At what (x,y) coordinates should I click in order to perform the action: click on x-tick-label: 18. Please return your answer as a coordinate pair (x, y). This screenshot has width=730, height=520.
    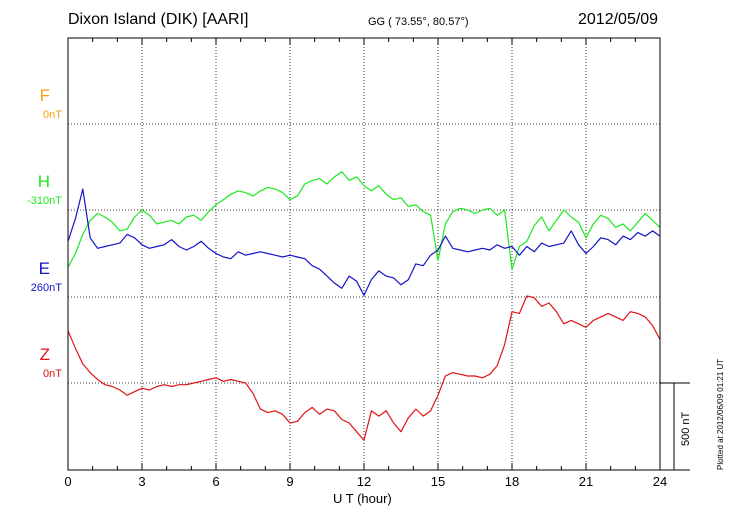
    Looking at the image, I should click on (512, 481).